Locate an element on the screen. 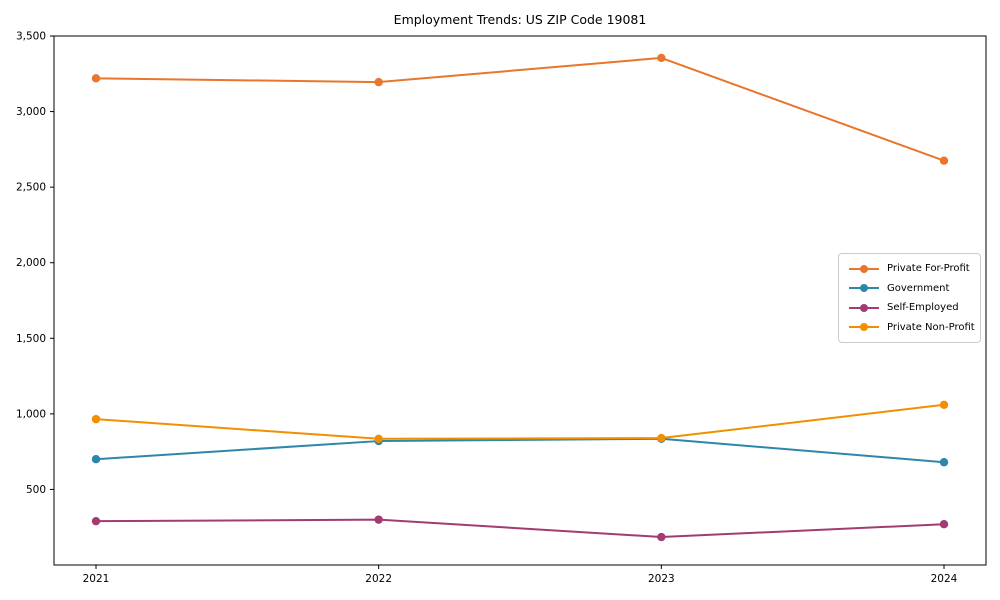  y-tick-label: 2,000 is located at coordinates (31, 263).